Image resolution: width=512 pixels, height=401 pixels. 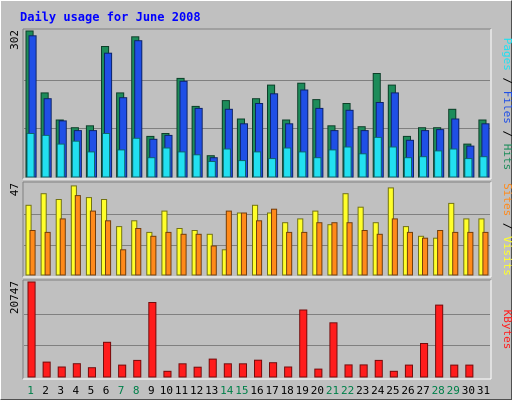 I want to click on x-tick-label-day-10: 10, so click(x=166, y=390).